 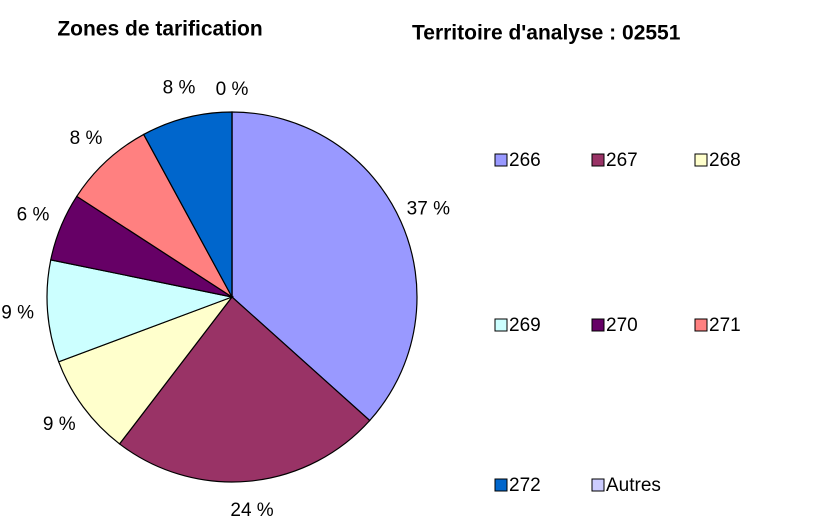 What do you see at coordinates (33, 215) in the screenshot?
I see `slice-label: 6 %` at bounding box center [33, 215].